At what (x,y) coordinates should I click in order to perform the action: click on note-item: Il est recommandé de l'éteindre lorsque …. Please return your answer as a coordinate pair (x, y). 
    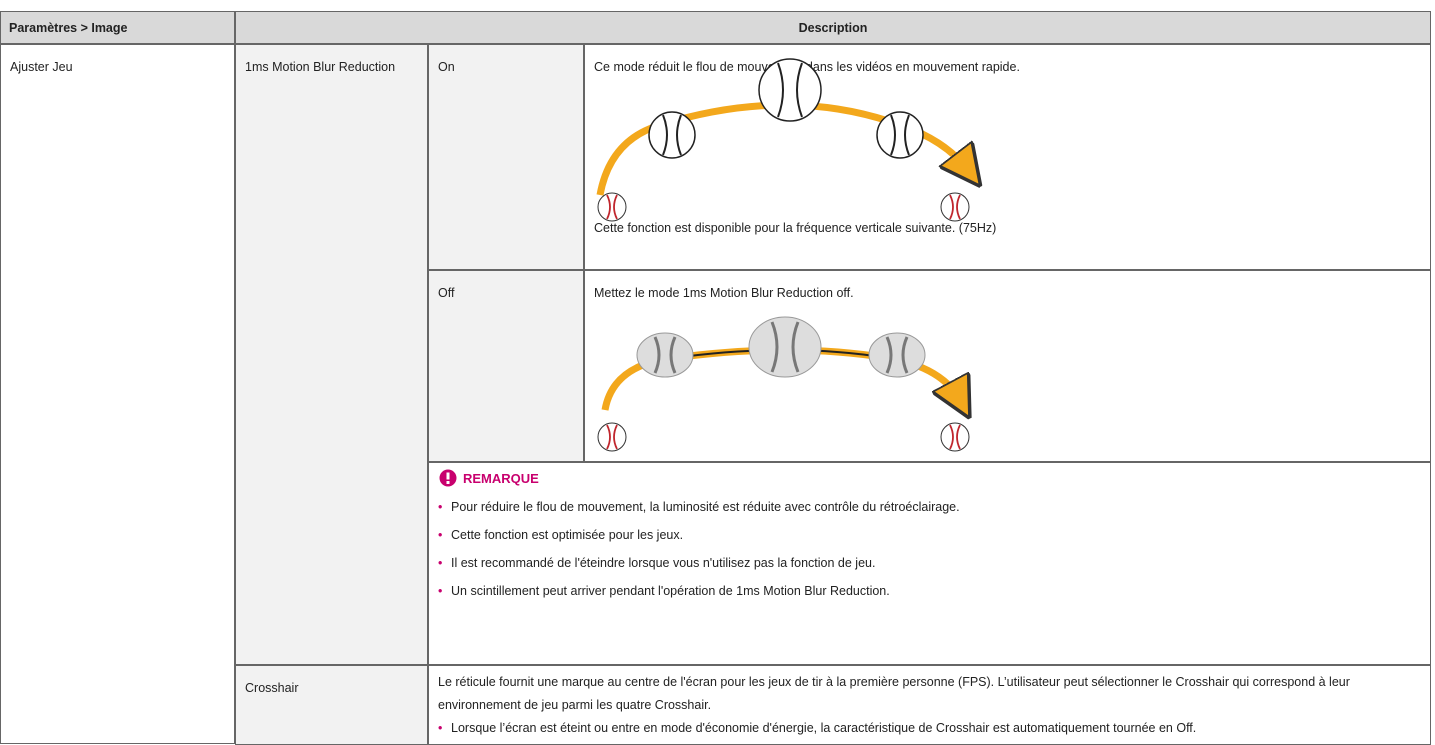
    Looking at the image, I should click on (929, 563).